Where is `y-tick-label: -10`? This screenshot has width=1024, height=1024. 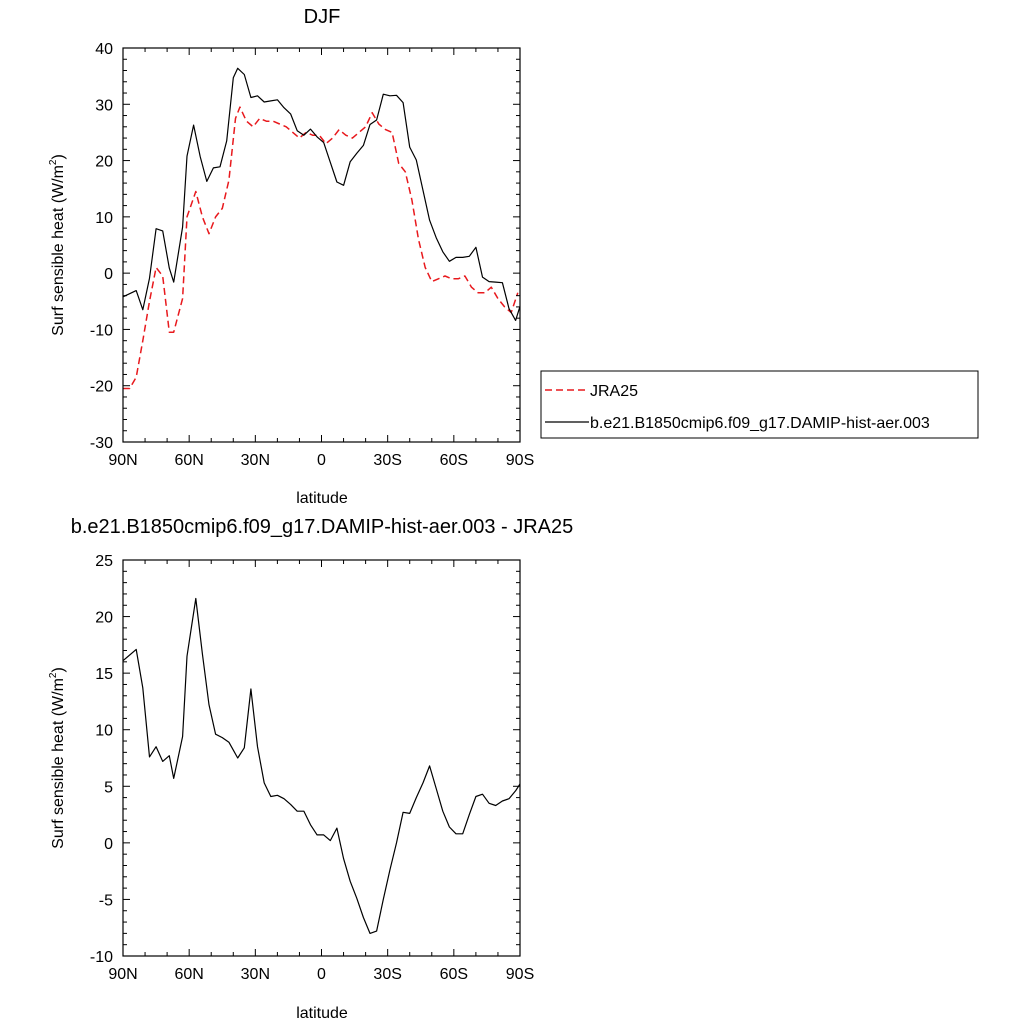 y-tick-label: -10 is located at coordinates (101, 330).